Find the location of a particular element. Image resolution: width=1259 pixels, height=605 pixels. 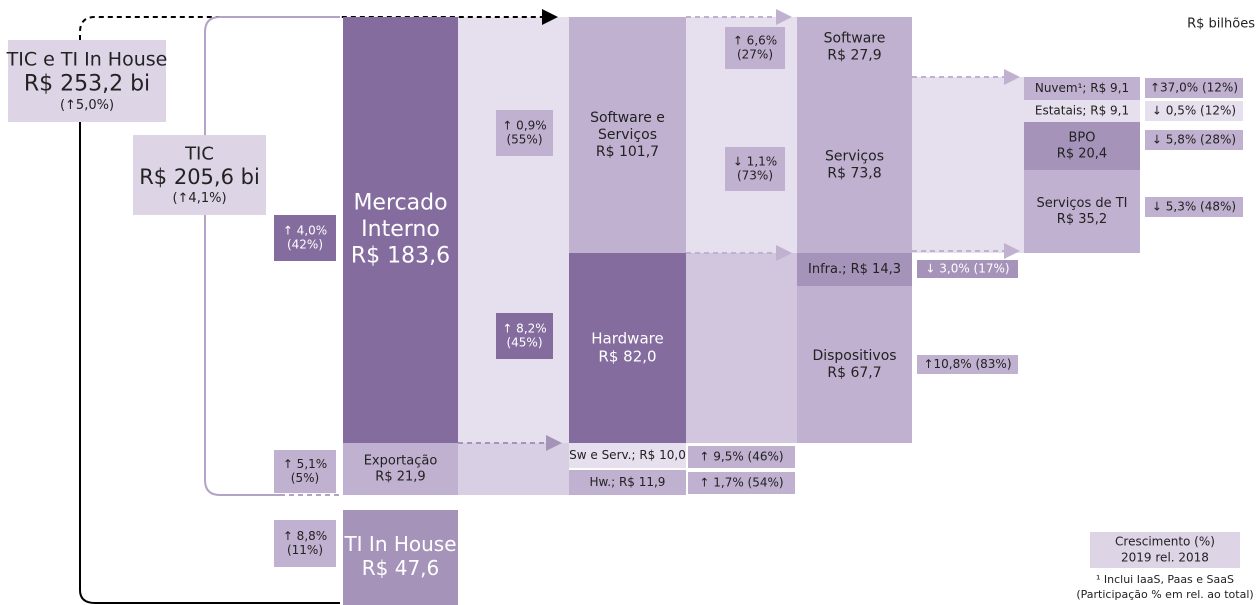

badge-label: ↑ 8,2% is located at coordinates (524, 328).